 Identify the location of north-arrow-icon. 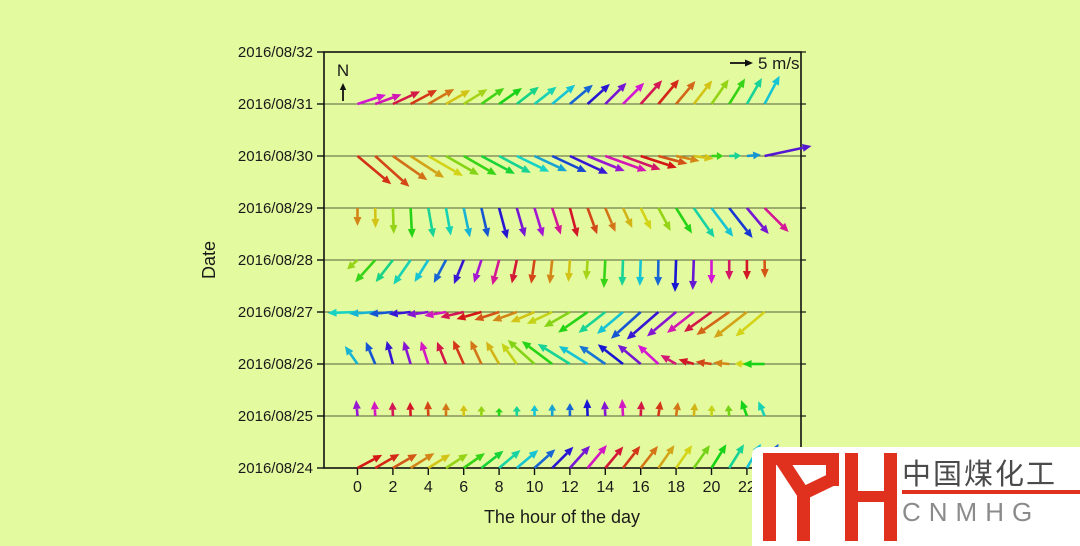
(343, 92).